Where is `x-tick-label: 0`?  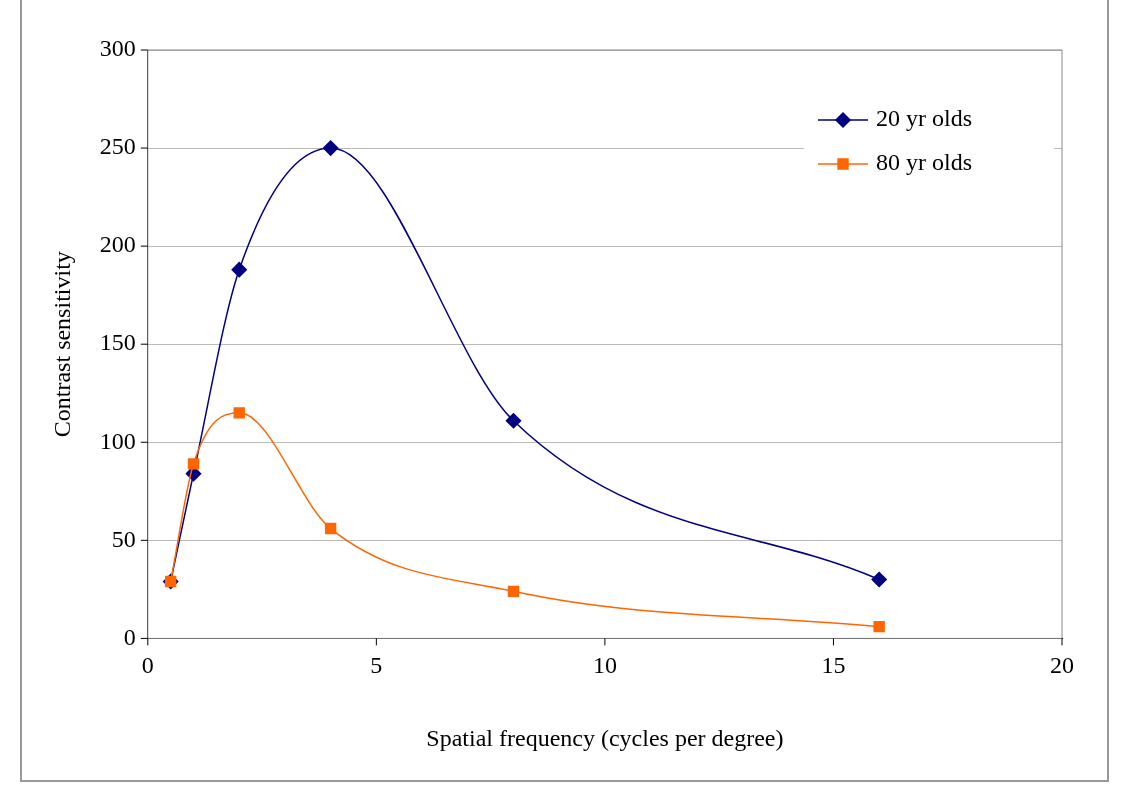 x-tick-label: 0 is located at coordinates (147, 665).